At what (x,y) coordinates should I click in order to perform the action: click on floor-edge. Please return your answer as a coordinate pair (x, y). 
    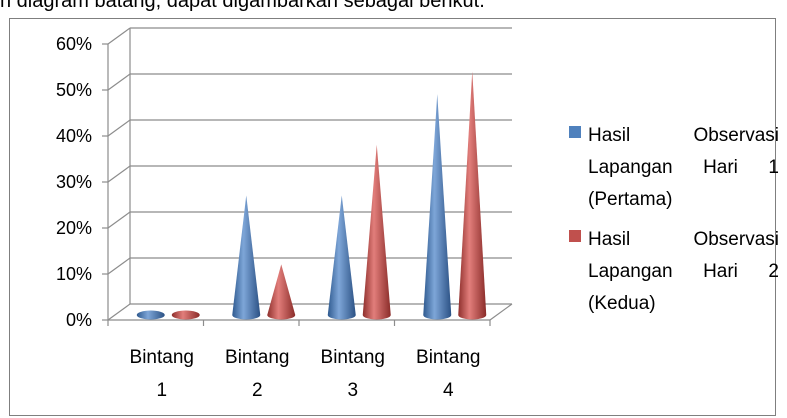
    Looking at the image, I should click on (501, 312).